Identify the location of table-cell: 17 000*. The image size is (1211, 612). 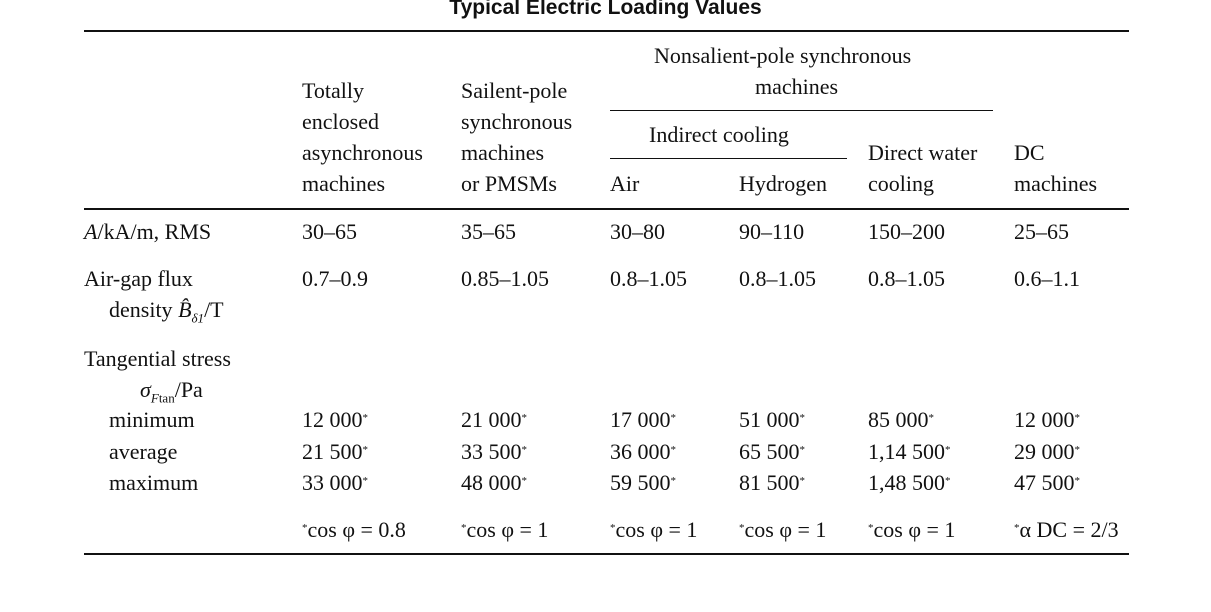
(643, 419).